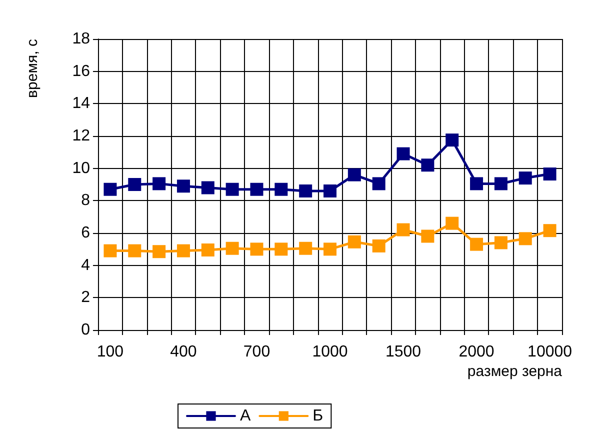  I want to click on x-tick-label: 1500, so click(403, 352).